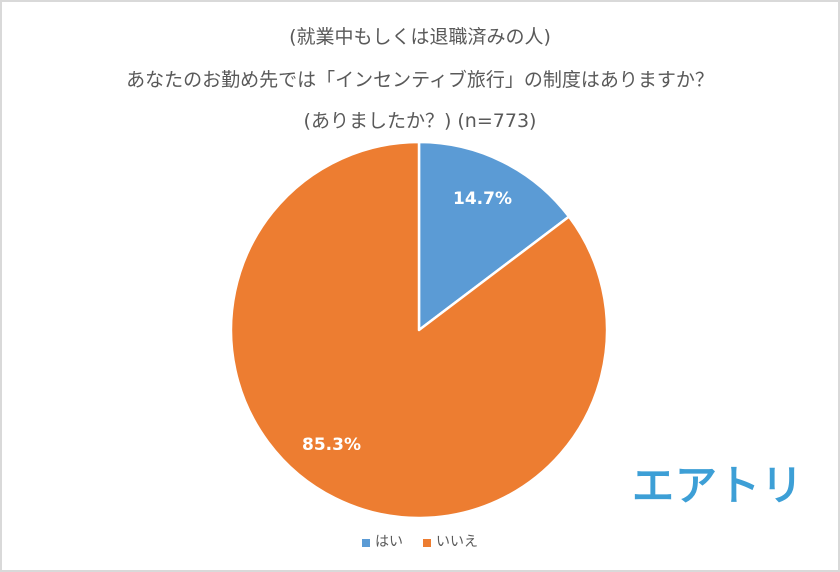 This screenshot has width=840, height=572. Describe the element at coordinates (457, 542) in the screenshot. I see `legend-label-no: いいえ` at that location.